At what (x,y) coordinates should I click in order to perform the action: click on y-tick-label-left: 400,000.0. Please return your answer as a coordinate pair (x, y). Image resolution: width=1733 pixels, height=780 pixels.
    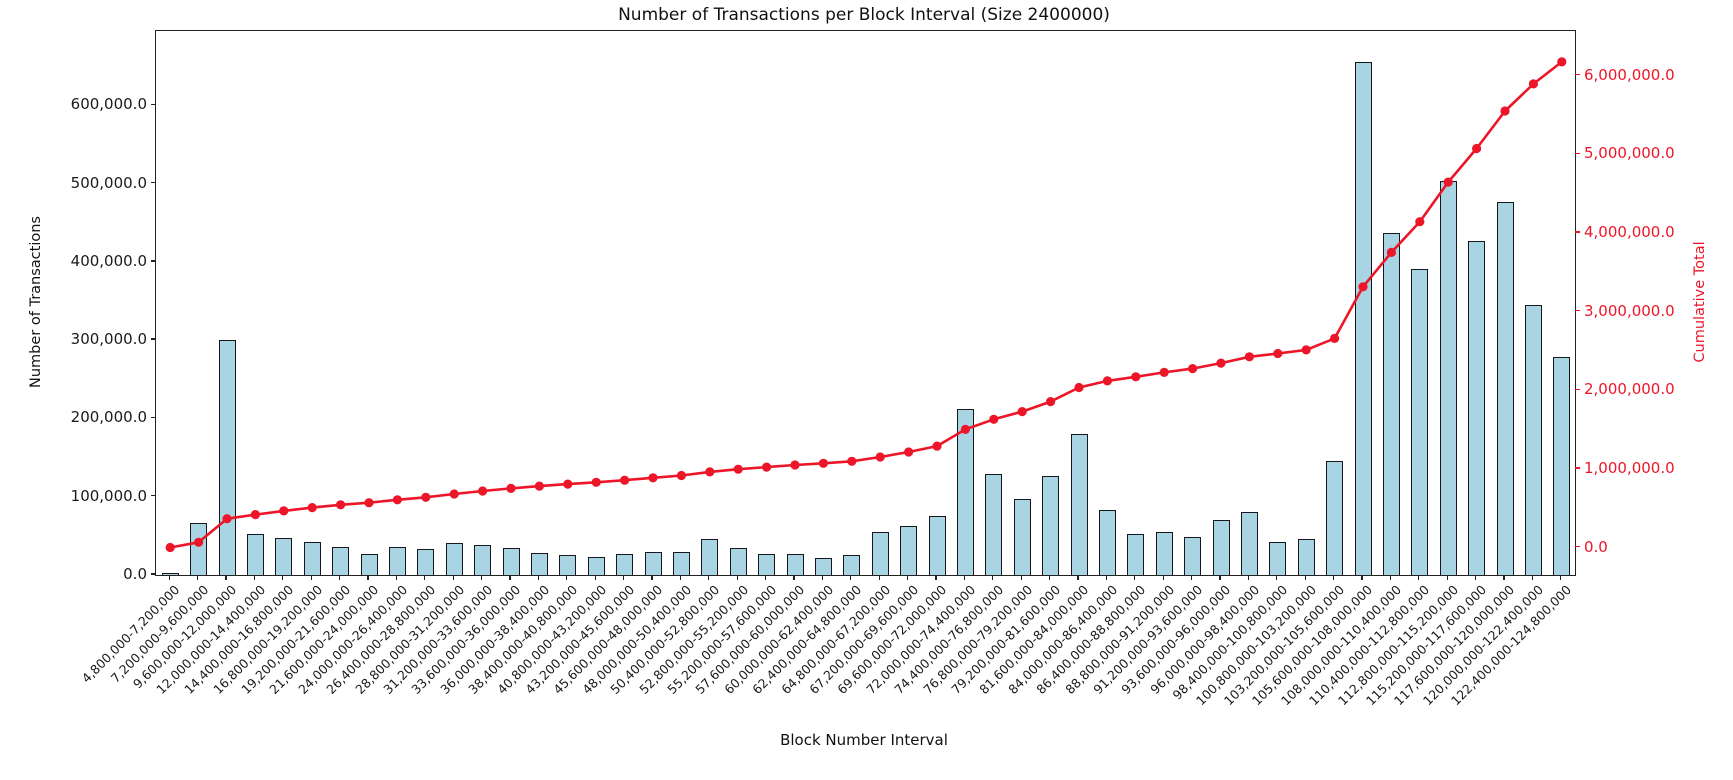
    Looking at the image, I should click on (108, 260).